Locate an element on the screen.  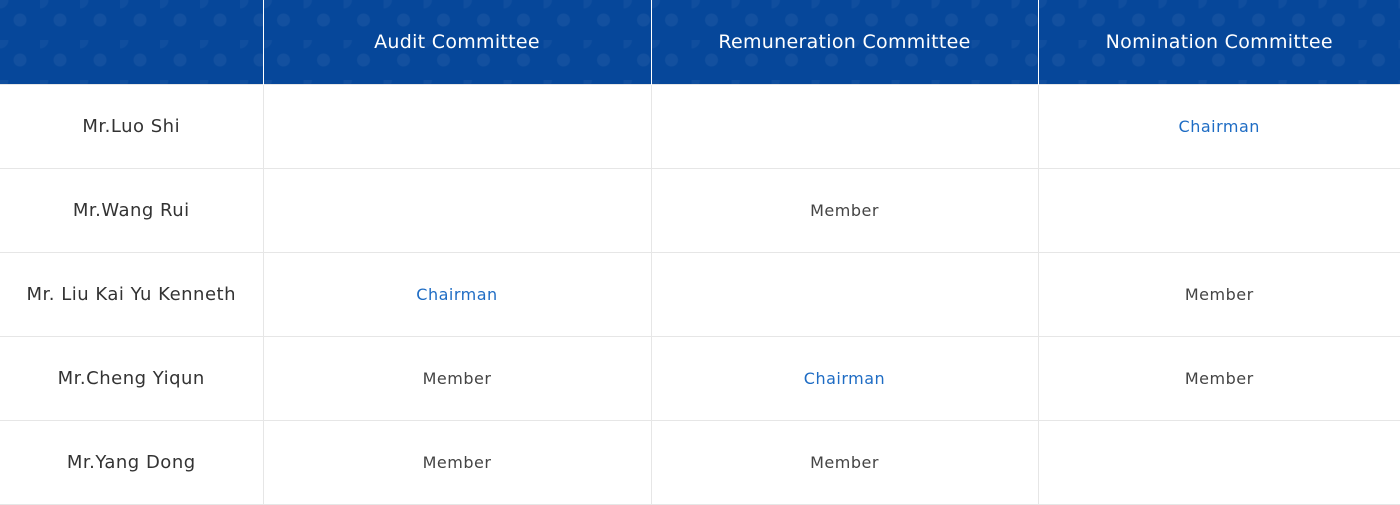
nomination-role-cell: Chairman is located at coordinates (1218, 126).